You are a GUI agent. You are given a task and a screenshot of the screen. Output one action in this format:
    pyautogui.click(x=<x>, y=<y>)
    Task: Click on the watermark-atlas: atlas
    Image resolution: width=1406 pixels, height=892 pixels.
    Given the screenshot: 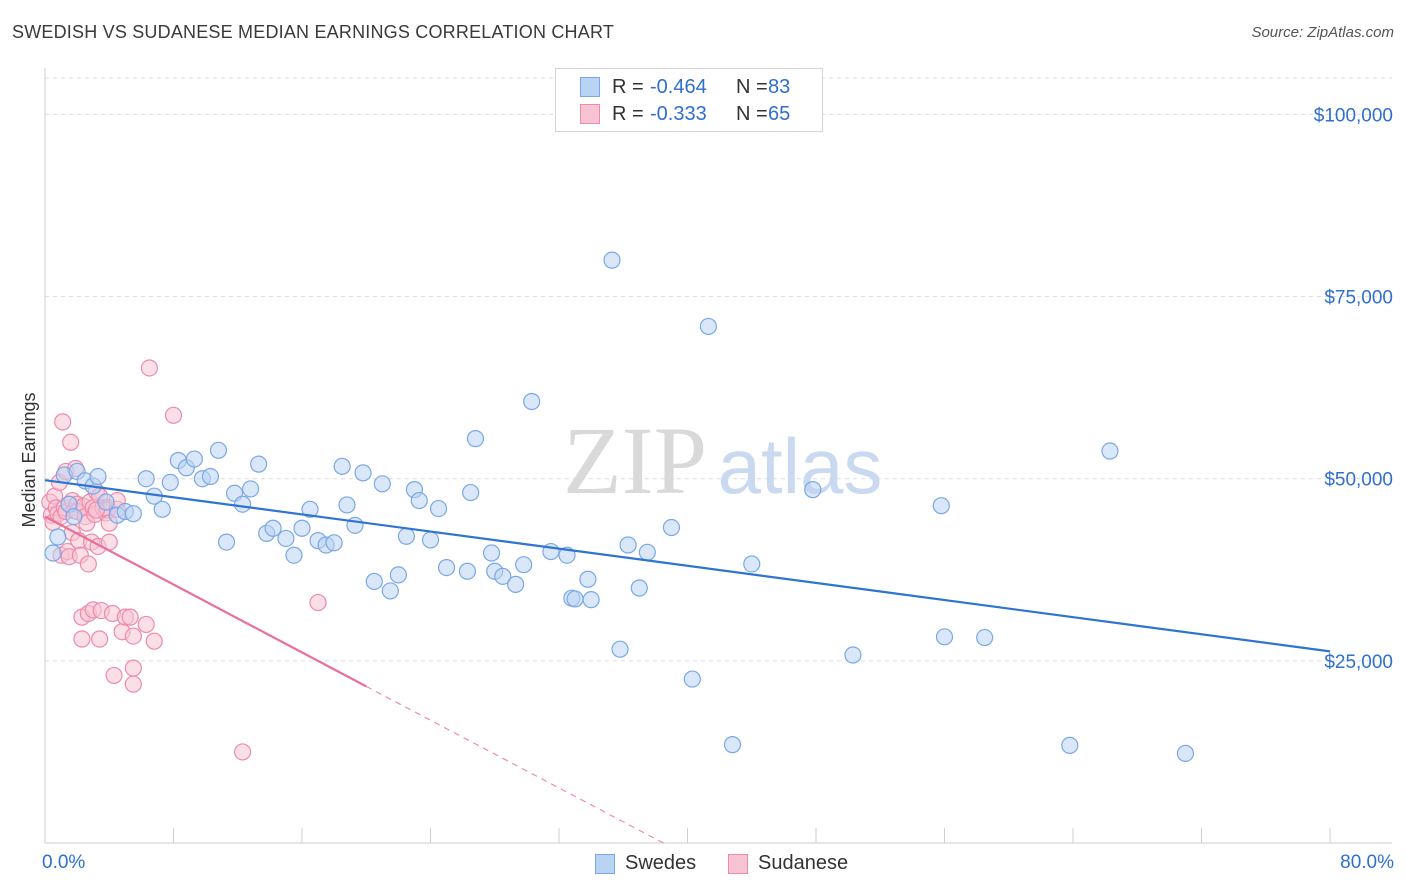 What is the action you would take?
    pyautogui.click(x=800, y=466)
    